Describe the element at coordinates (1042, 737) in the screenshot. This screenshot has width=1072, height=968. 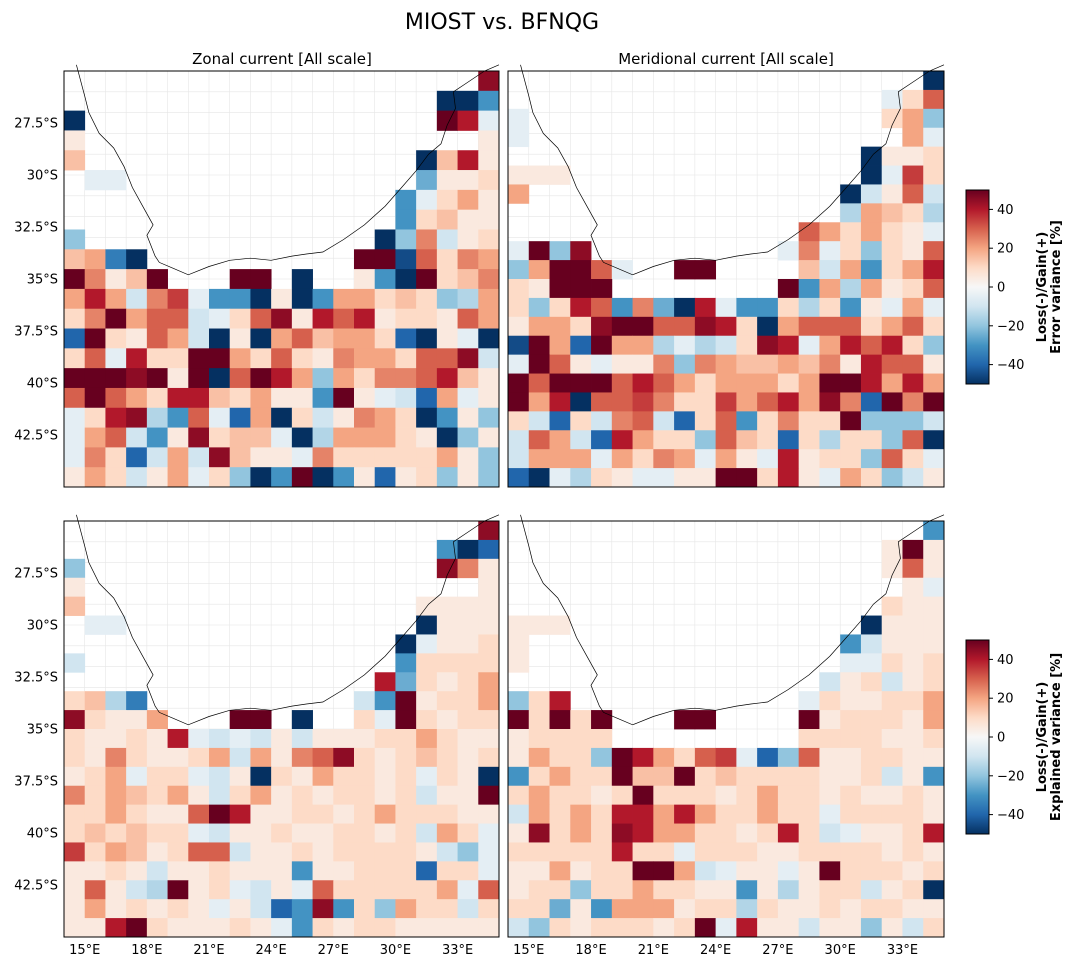
I see `colorbar-explained-label-1: Loss(-)/Gain(+)` at that location.